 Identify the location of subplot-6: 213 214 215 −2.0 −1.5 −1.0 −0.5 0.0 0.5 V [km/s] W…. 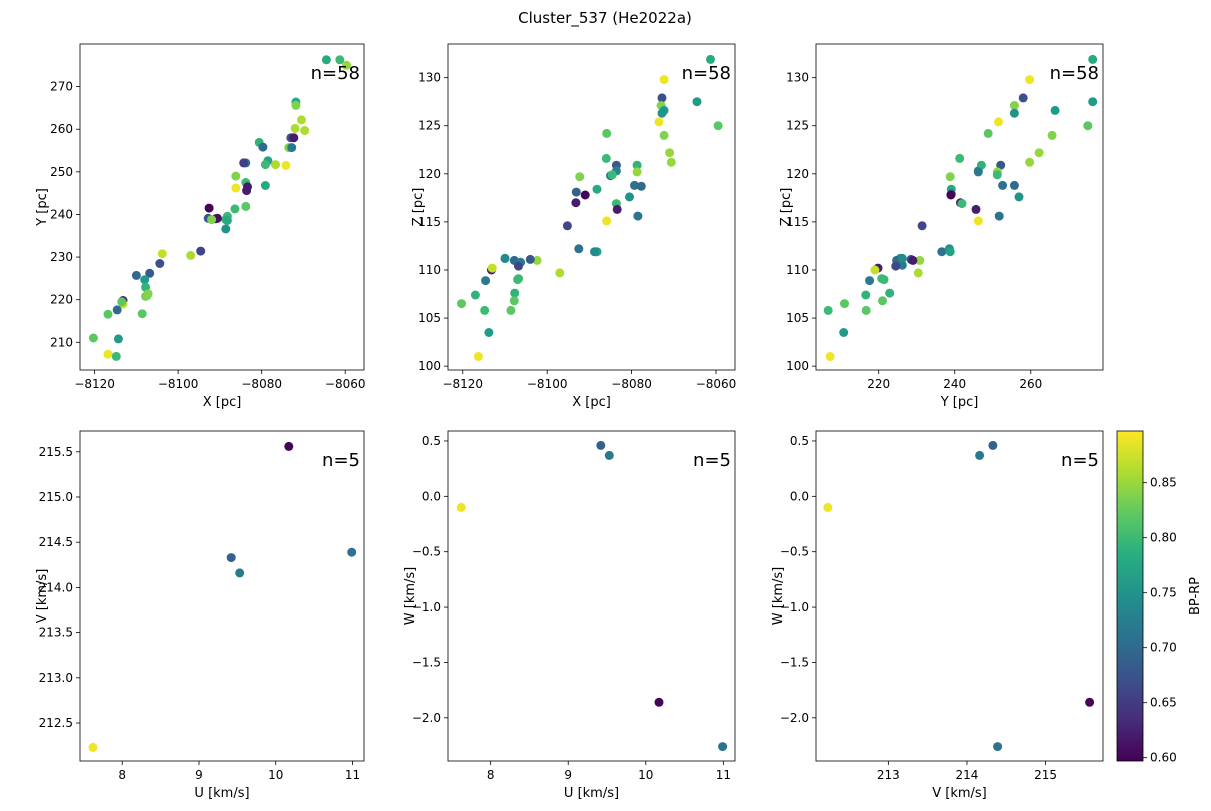
(937, 615).